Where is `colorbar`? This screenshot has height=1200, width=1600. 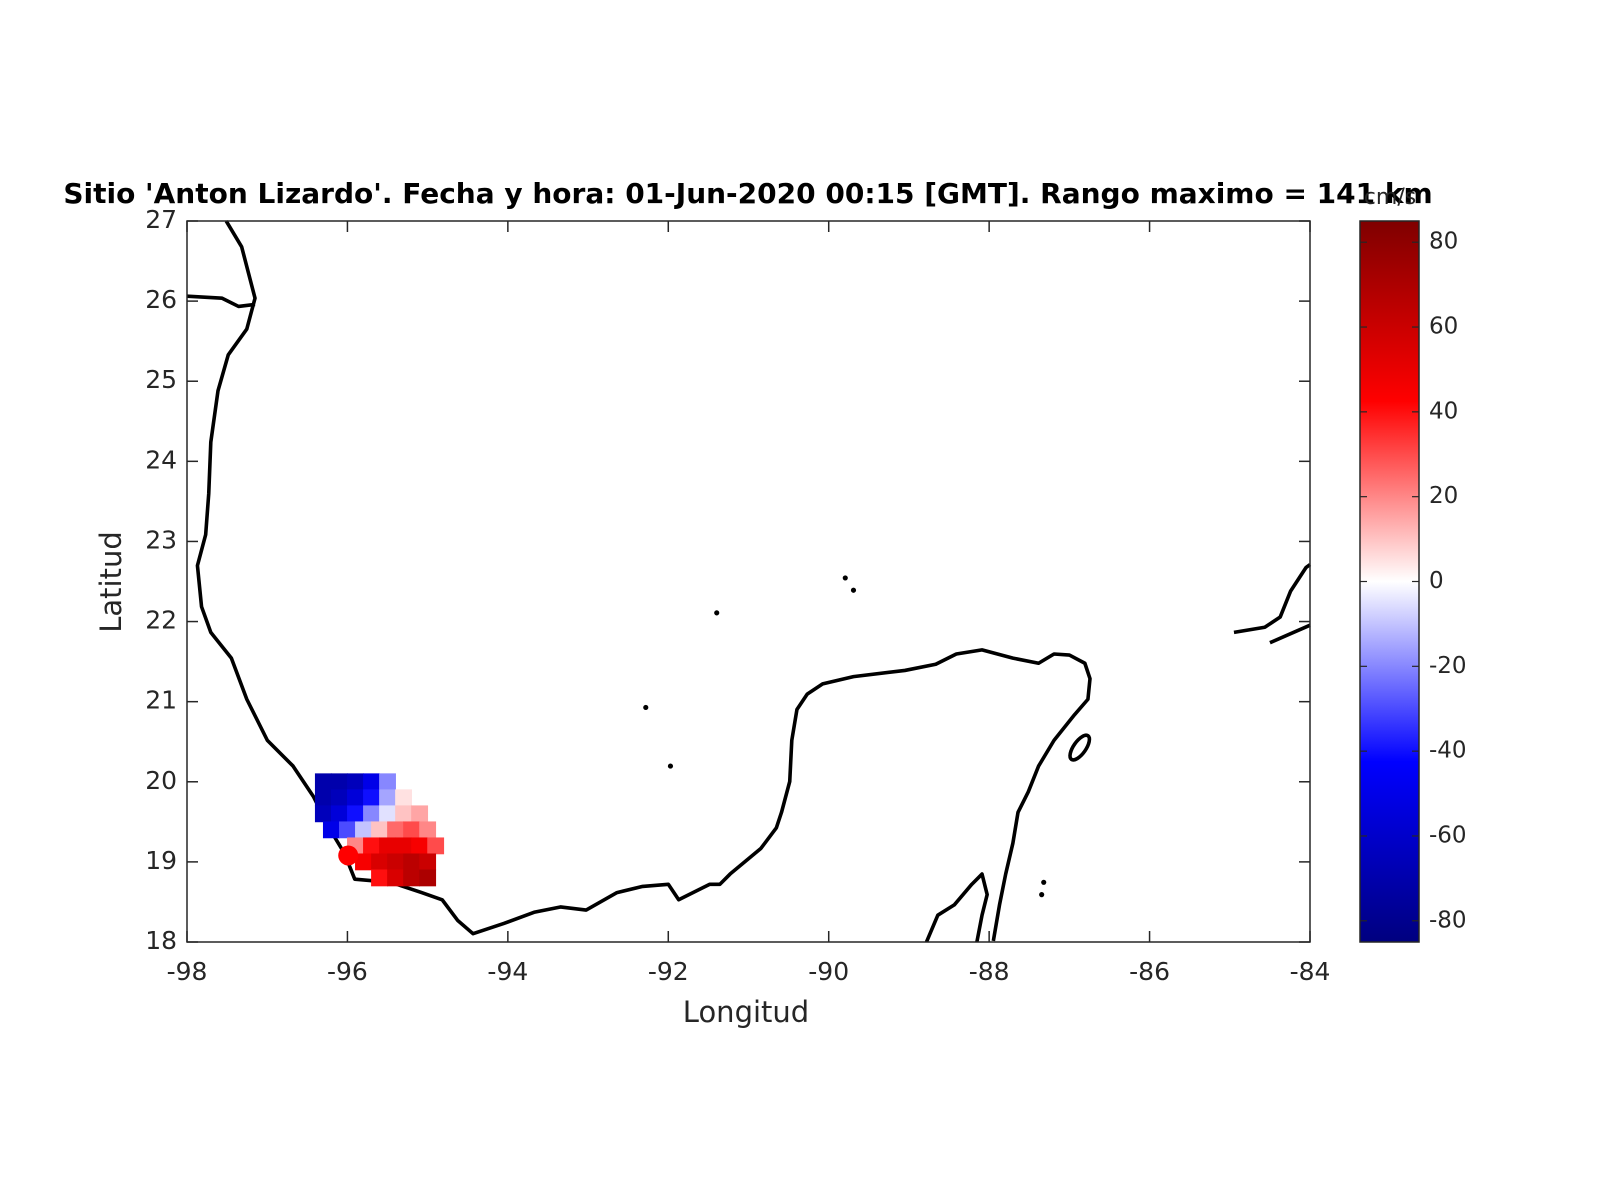 colorbar is located at coordinates (1389, 581).